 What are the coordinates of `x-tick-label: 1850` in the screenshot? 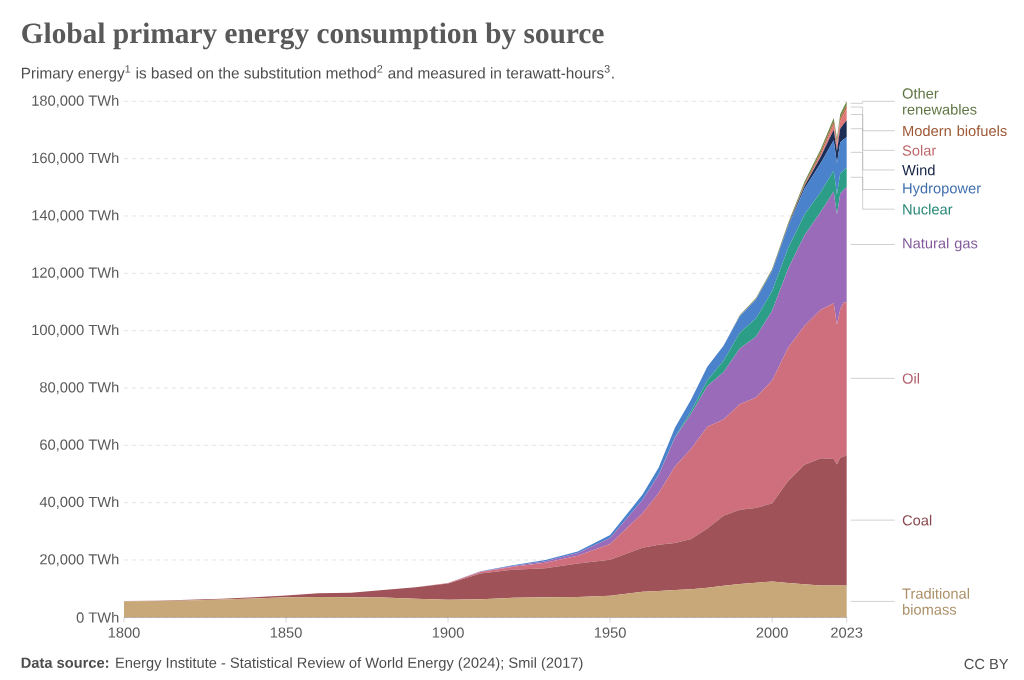 It's located at (286, 632).